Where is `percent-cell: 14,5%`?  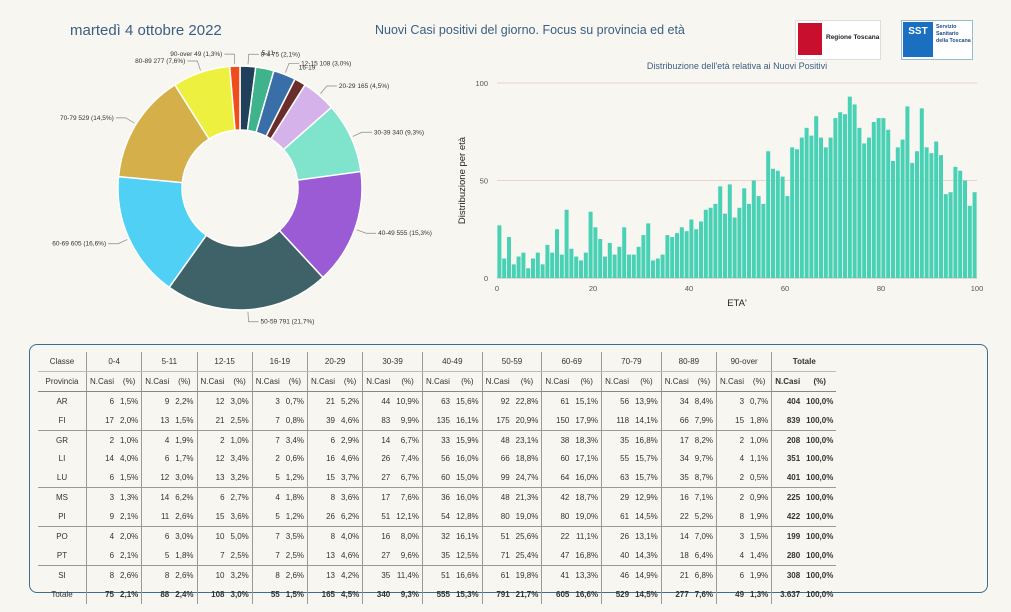
percent-cell: 14,5% is located at coordinates (646, 594).